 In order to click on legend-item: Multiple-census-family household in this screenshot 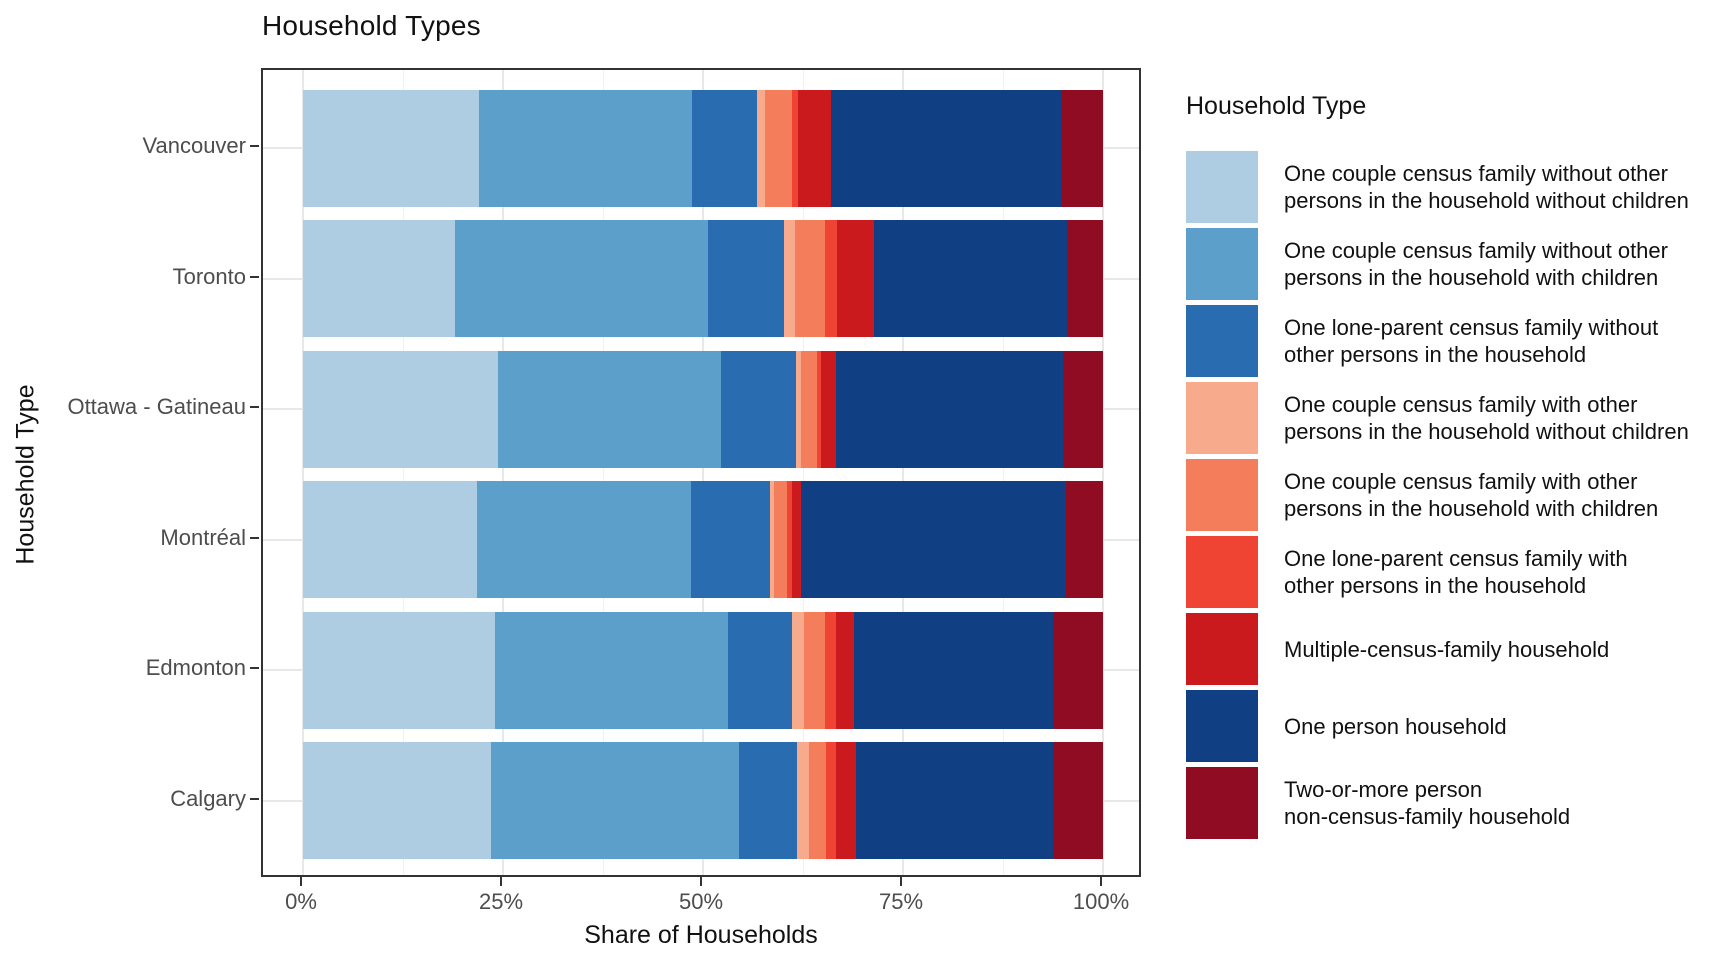, I will do `click(1451, 649)`.